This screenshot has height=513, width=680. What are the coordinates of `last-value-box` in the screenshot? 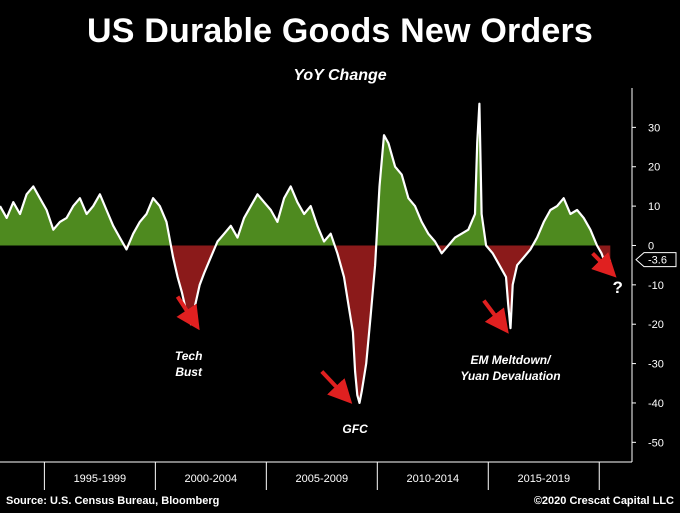 It's located at (656, 260).